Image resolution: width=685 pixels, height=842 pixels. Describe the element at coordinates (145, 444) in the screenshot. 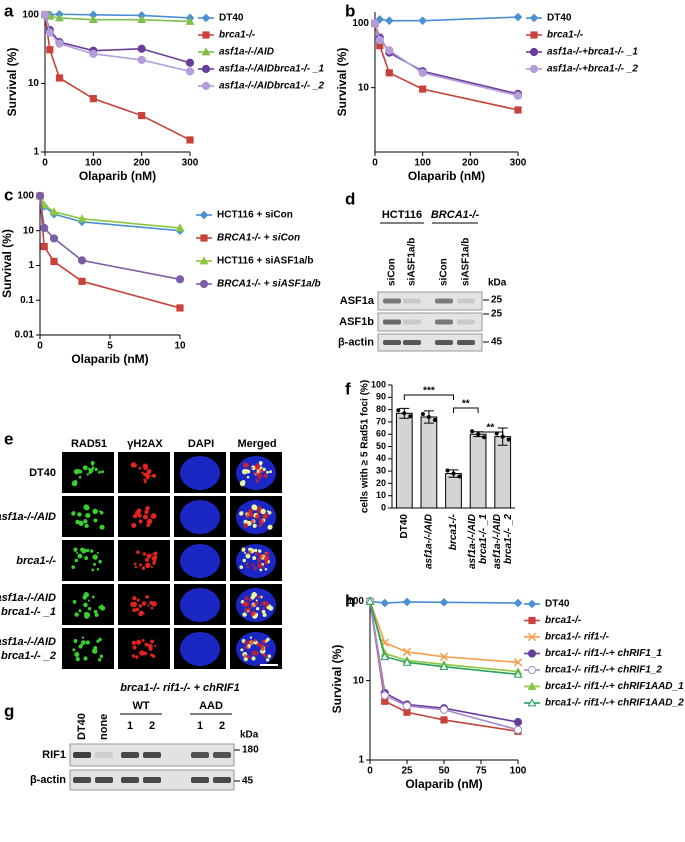

I see `column-label: γH2AX` at that location.